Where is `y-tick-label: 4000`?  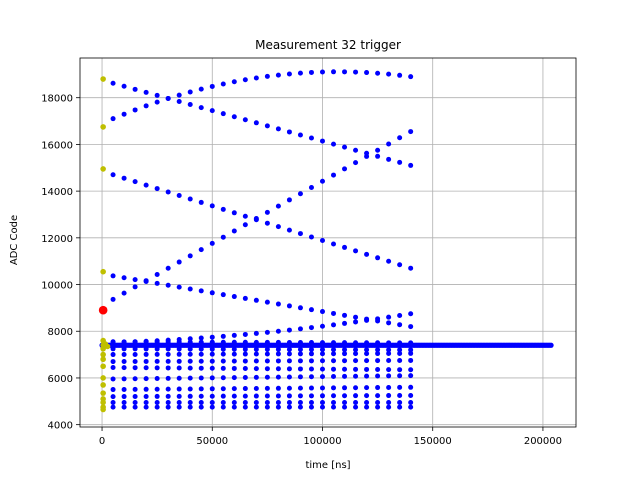 y-tick-label: 4000 is located at coordinates (60, 426).